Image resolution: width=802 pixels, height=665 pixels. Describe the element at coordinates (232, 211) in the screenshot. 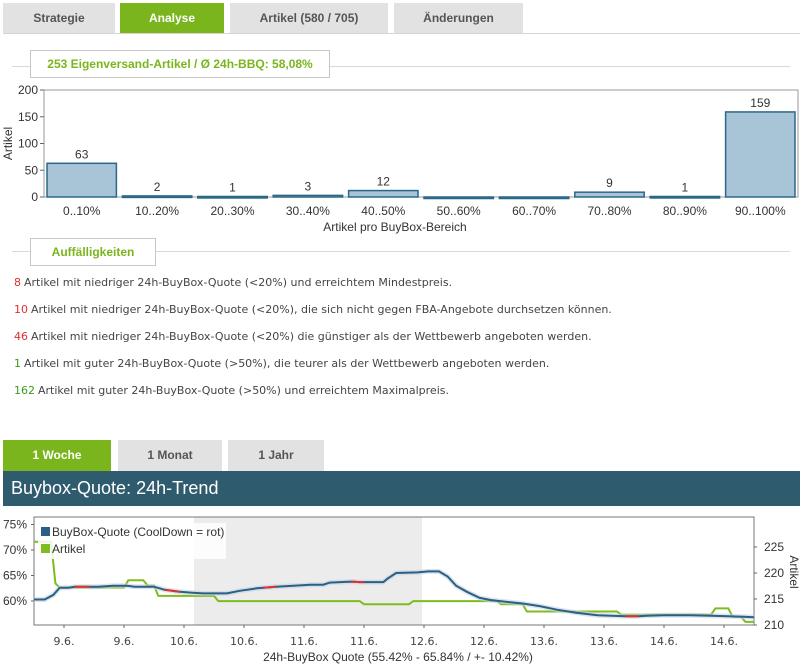

I see `x-tick-label: 20..30%` at that location.